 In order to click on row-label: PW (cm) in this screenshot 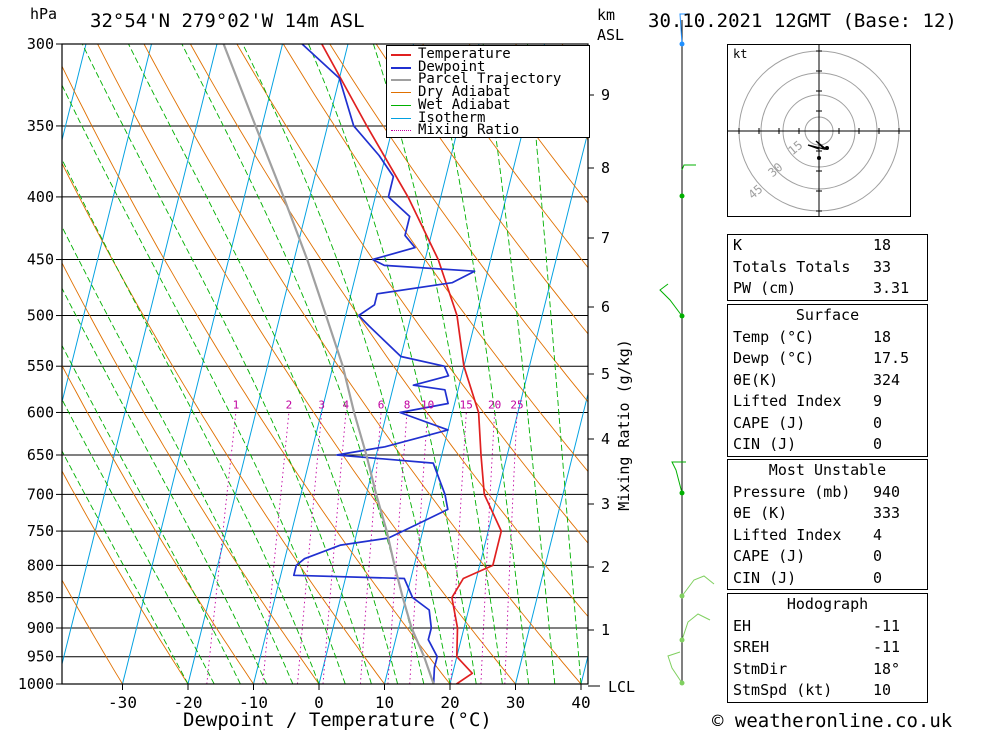, I will do `click(765, 288)`.